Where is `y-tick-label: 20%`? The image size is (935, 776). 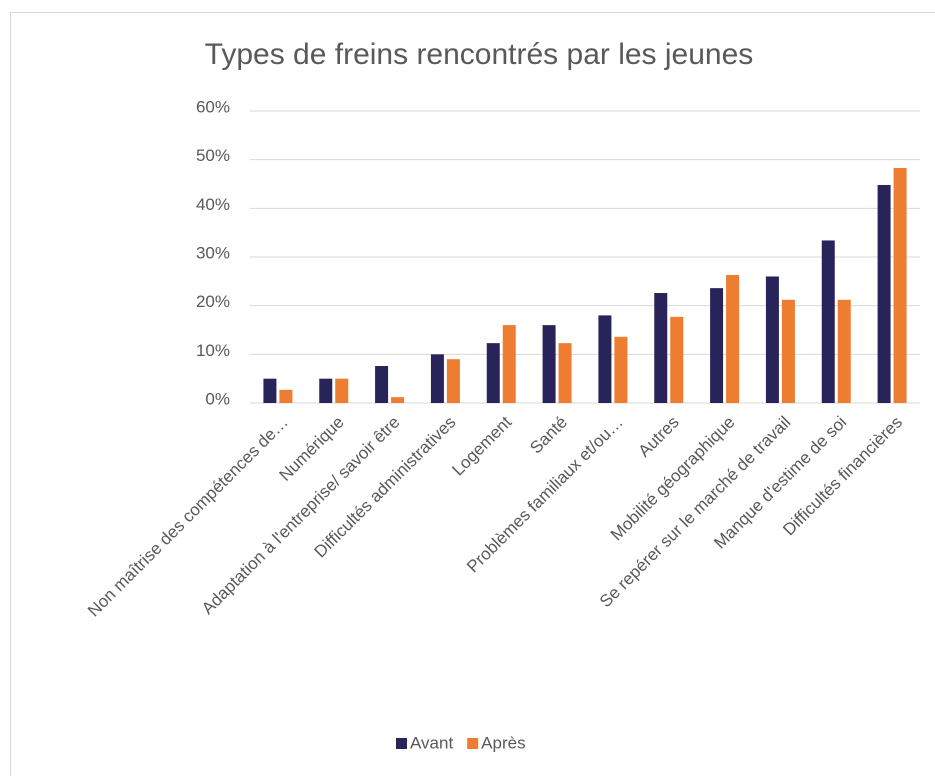 y-tick-label: 20% is located at coordinates (213, 301).